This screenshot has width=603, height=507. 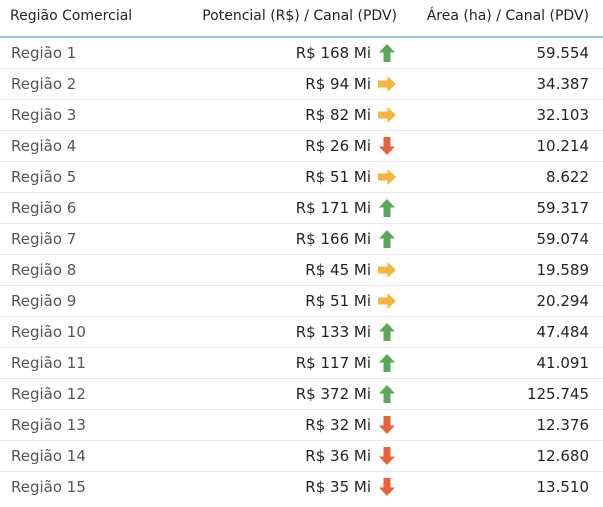 I want to click on potential-value: R$ 133 Mi, so click(x=333, y=332).